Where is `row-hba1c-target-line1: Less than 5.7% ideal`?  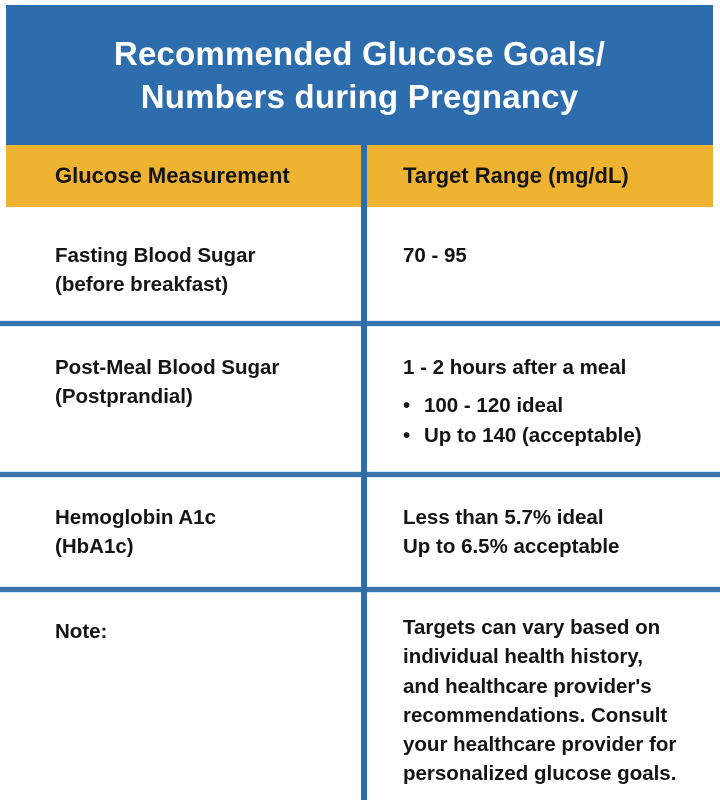
row-hba1c-target-line1: Less than 5.7% ideal is located at coordinates (503, 517).